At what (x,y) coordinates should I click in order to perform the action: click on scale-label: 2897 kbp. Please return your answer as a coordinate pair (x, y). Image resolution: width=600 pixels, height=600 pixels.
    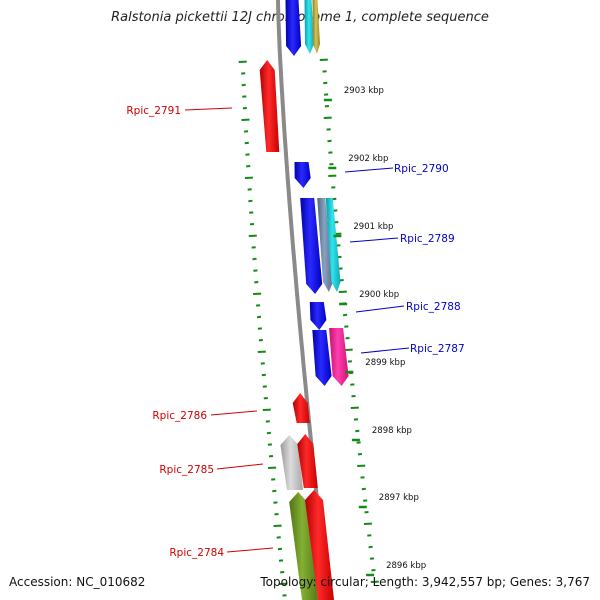
    Looking at the image, I should click on (399, 498).